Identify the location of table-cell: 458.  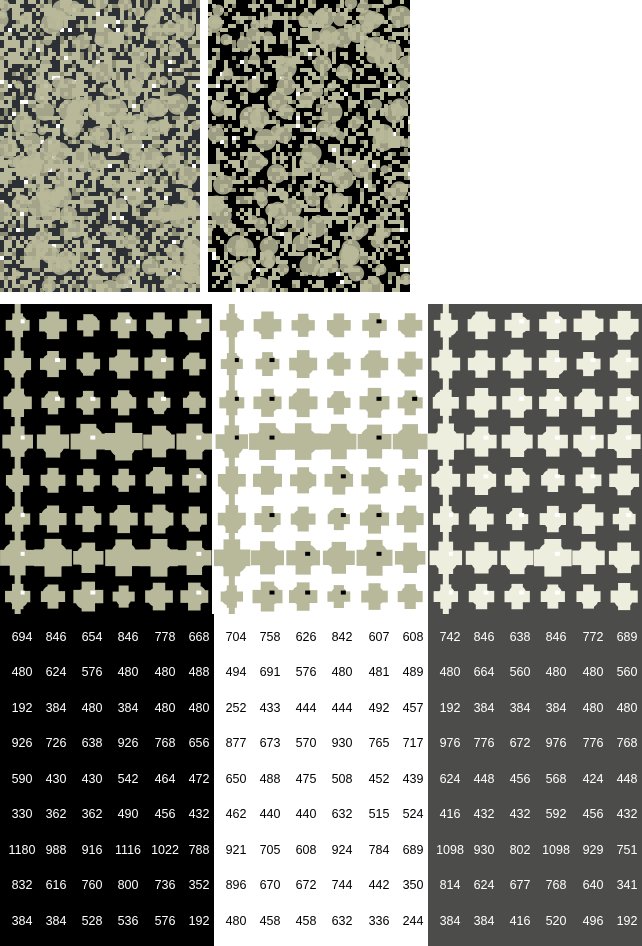
(270, 921).